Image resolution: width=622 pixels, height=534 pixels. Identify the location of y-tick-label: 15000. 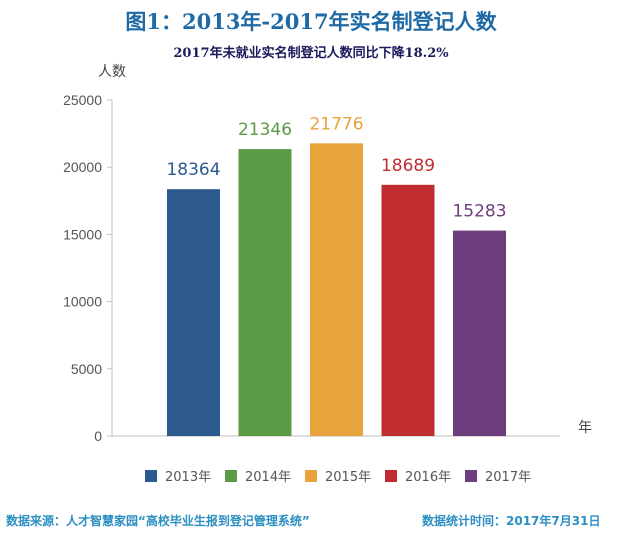
(82, 234).